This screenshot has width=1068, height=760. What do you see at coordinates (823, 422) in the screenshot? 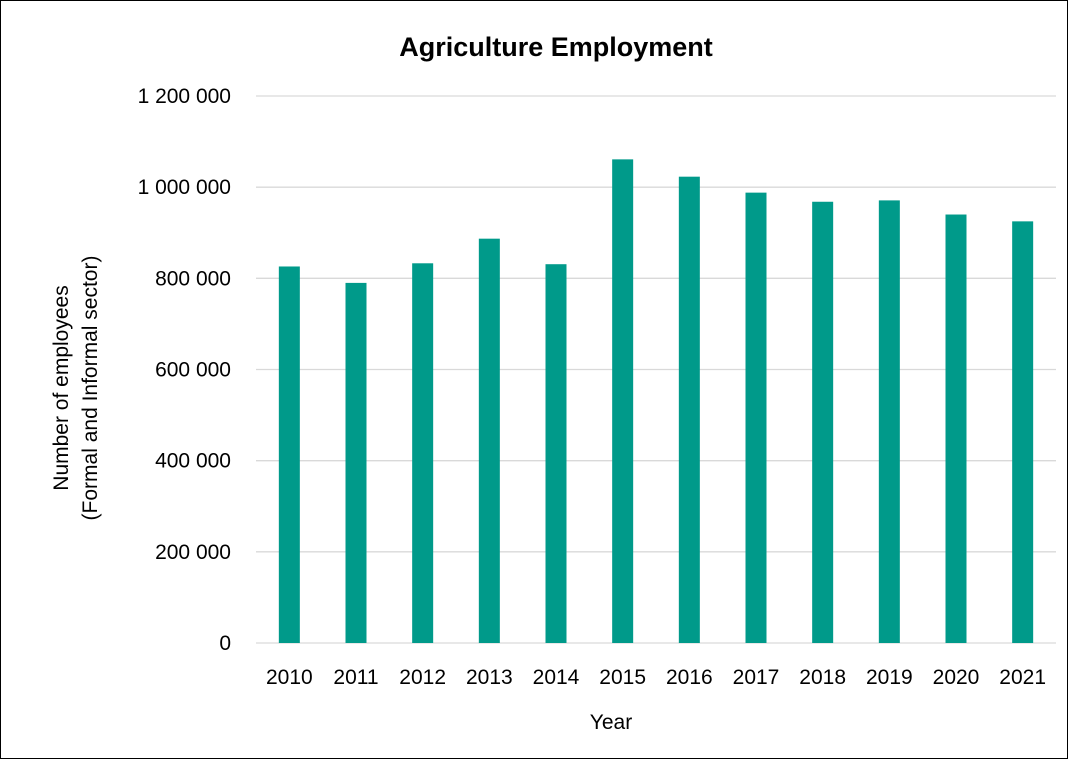
I see `bar-2018` at bounding box center [823, 422].